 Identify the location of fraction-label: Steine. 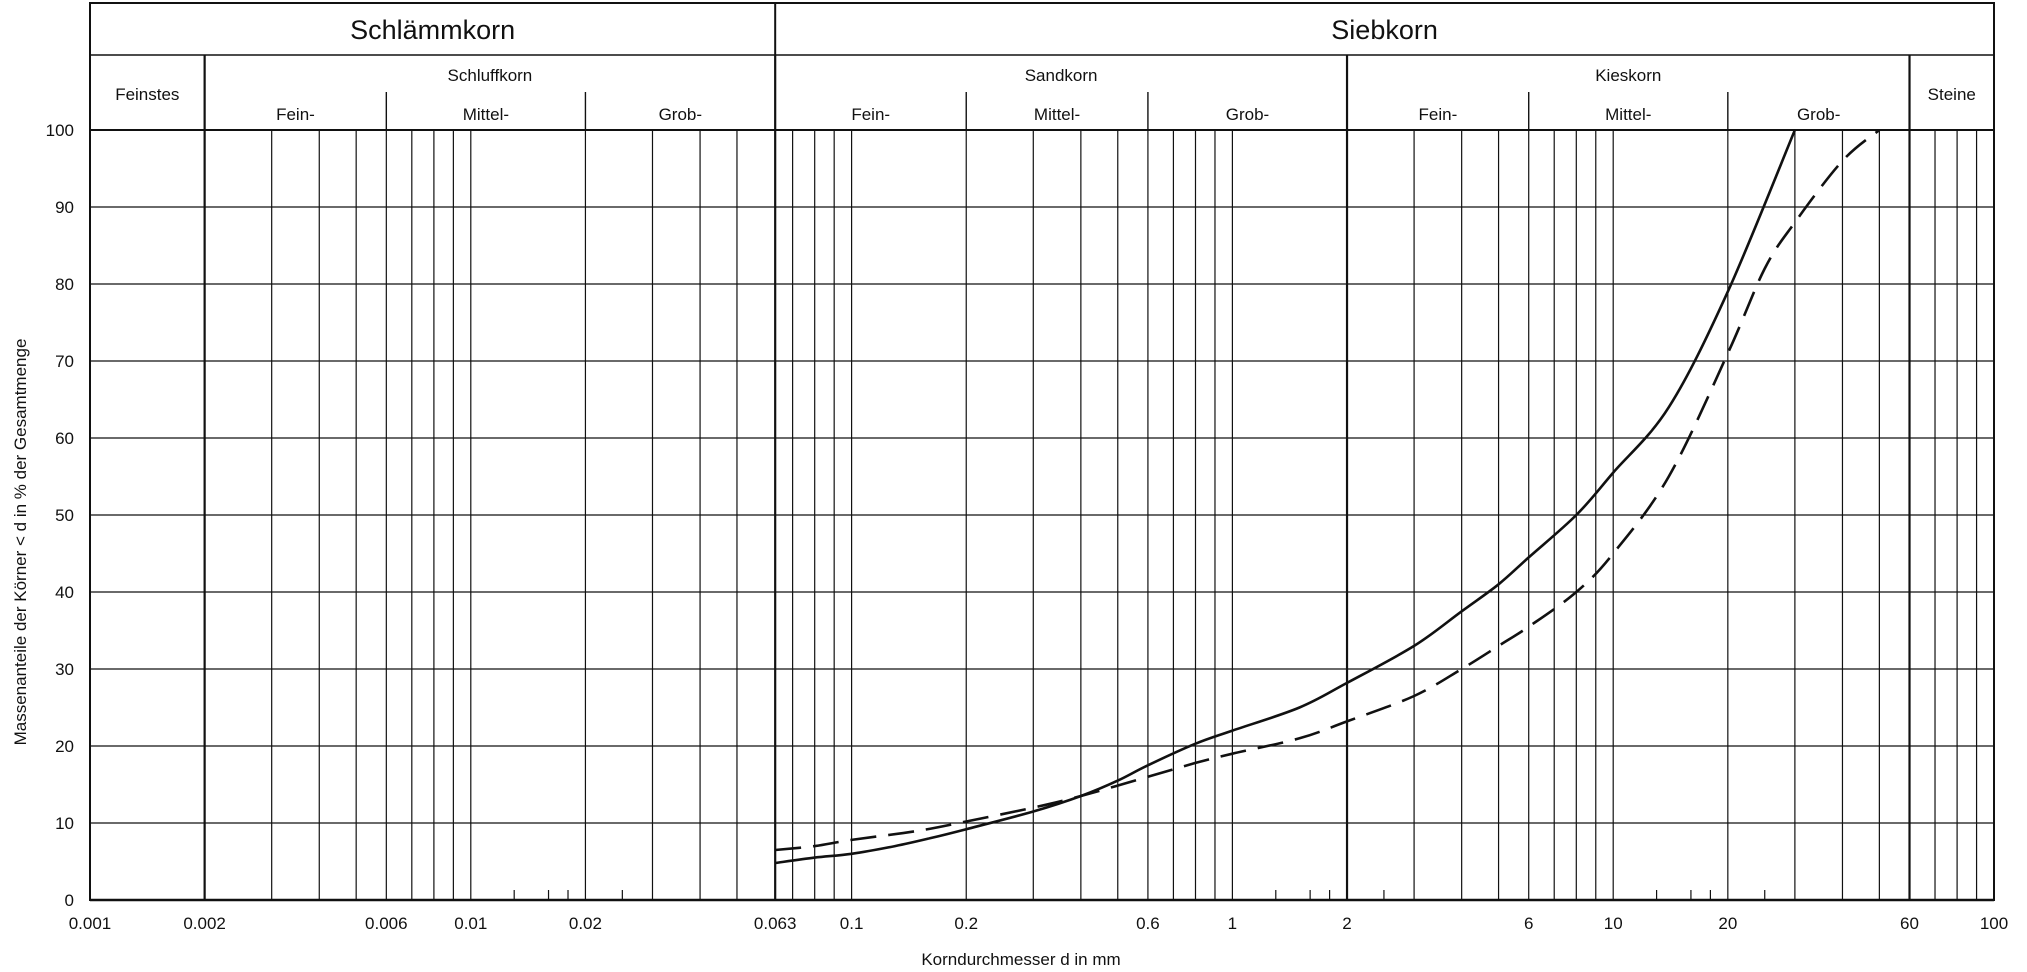
(1952, 94).